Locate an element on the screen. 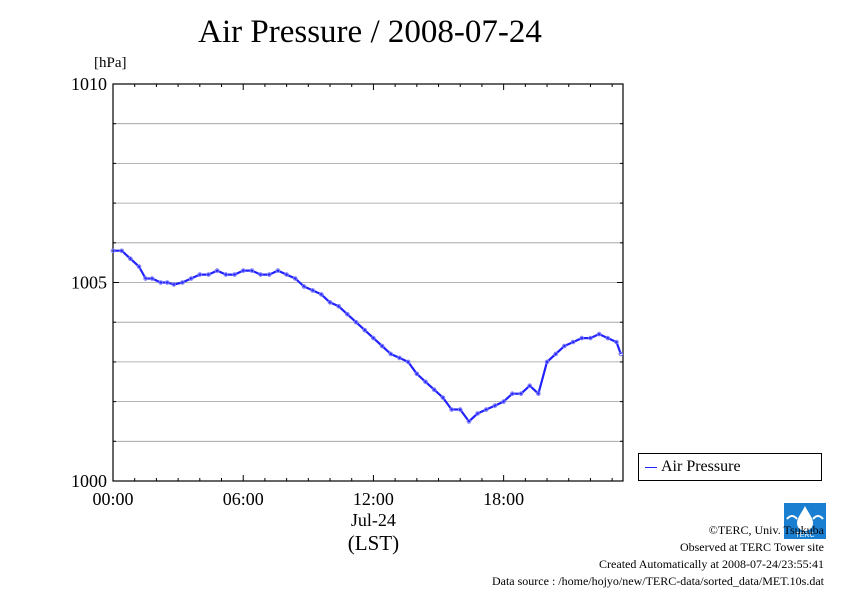 Image resolution: width=842 pixels, height=595 pixels. x-tick-label: 00:00 is located at coordinates (112, 499).